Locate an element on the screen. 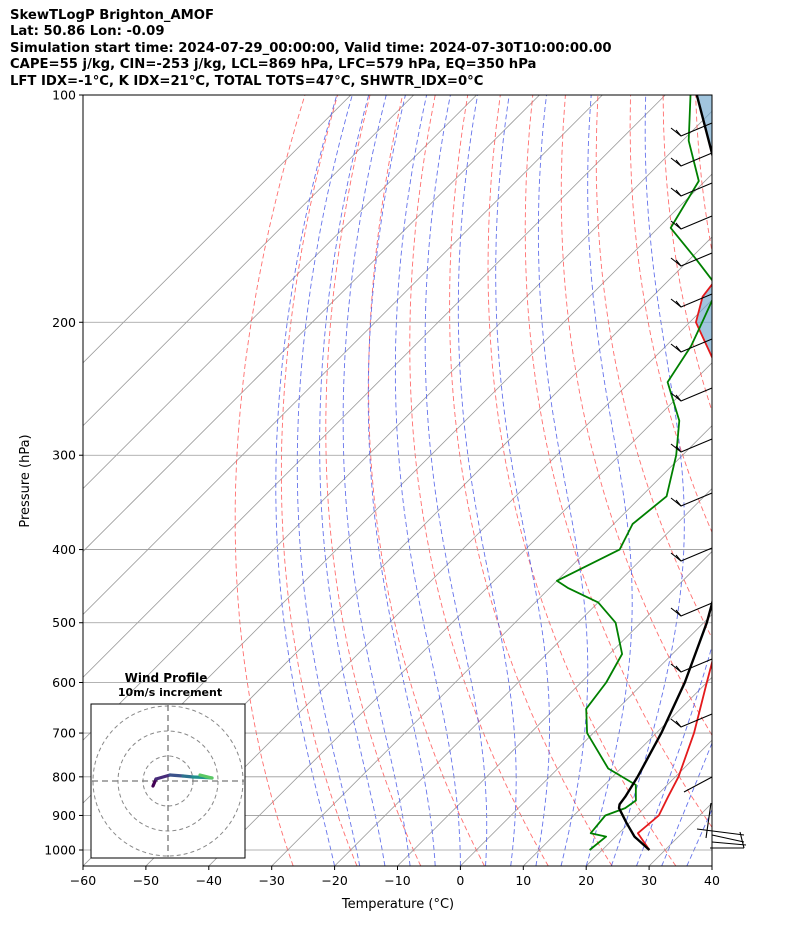 The width and height of the screenshot is (794, 937). x-tick-label: −50 is located at coordinates (146, 880).